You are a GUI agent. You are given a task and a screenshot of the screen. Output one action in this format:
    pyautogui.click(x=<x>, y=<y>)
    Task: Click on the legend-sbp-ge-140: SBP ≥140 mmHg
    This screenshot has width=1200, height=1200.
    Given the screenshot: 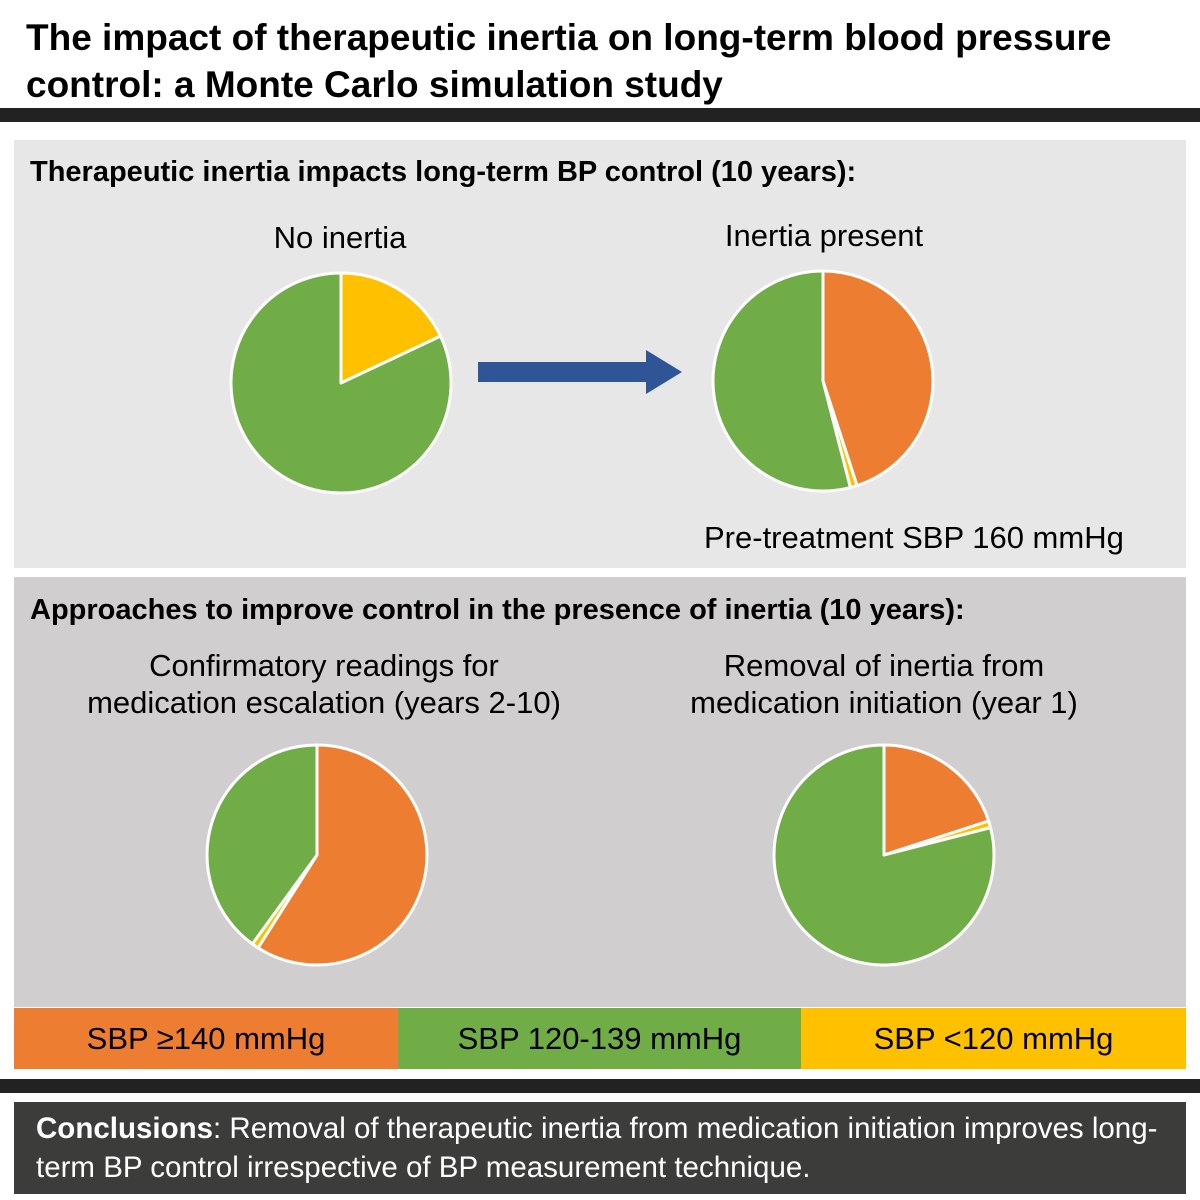 What is the action you would take?
    pyautogui.click(x=206, y=1038)
    